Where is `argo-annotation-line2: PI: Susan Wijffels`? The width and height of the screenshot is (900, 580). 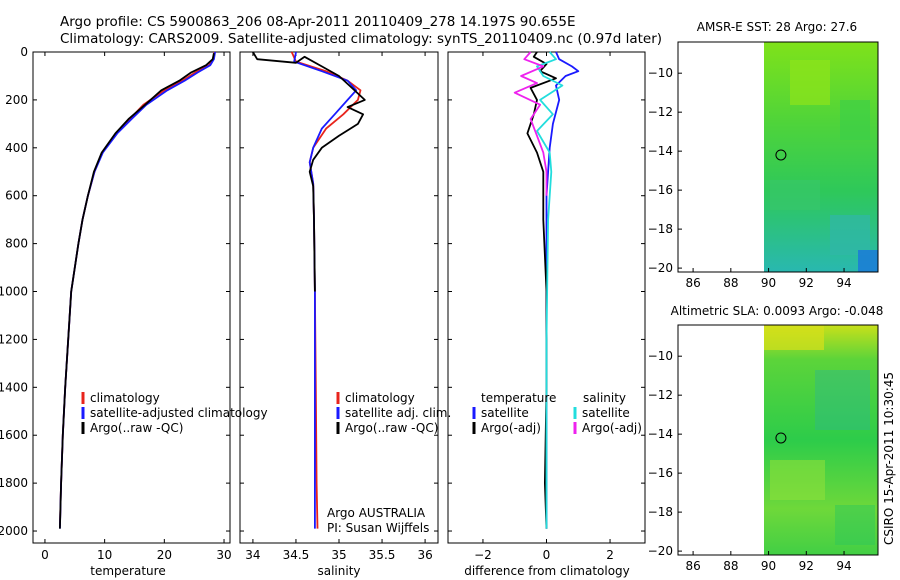
argo-annotation-line2: PI: Susan Wijffels is located at coordinates (378, 528).